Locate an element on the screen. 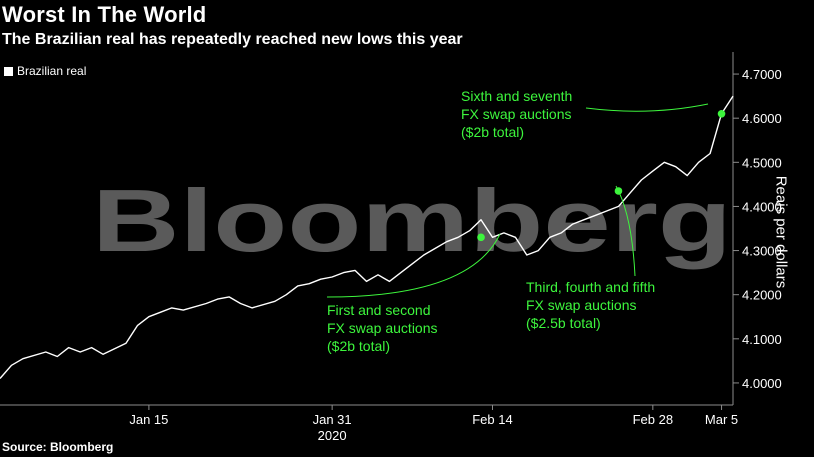 The width and height of the screenshot is (814, 457). y-tick-label: 4.4000 is located at coordinates (762, 206).